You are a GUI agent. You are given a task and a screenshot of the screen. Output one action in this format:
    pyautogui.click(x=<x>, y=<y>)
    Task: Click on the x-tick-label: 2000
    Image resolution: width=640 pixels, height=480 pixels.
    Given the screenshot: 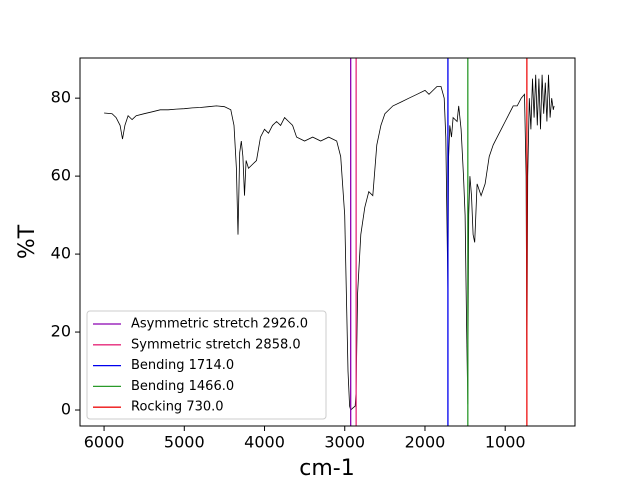 What is the action you would take?
    pyautogui.click(x=425, y=442)
    